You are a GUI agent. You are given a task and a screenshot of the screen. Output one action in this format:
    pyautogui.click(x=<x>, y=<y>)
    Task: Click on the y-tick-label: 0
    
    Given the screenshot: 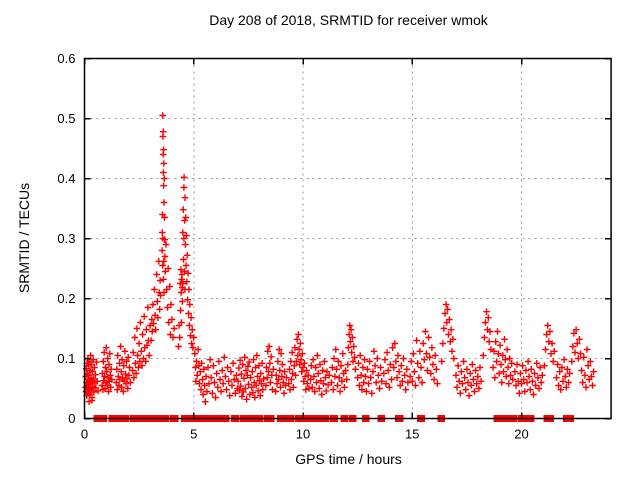 What is the action you would take?
    pyautogui.click(x=71, y=418)
    